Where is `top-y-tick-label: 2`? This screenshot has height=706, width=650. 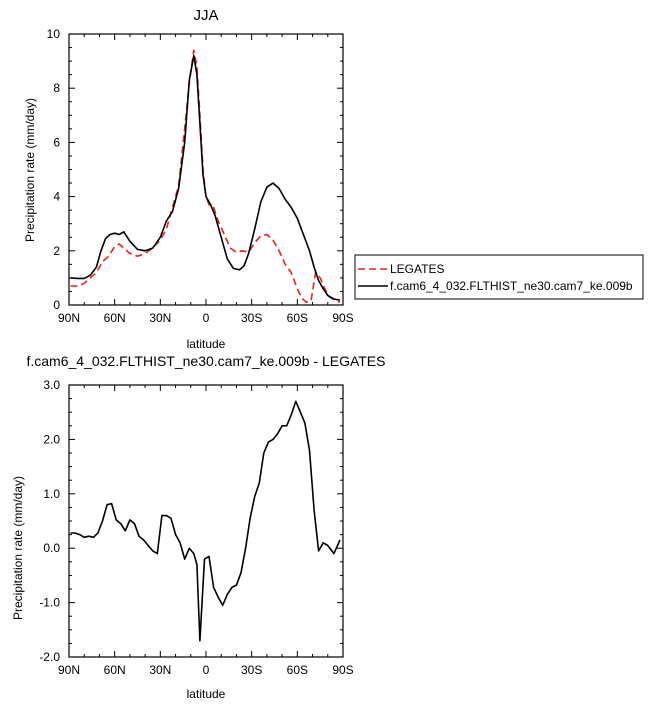 top-y-tick-label: 2 is located at coordinates (56, 251).